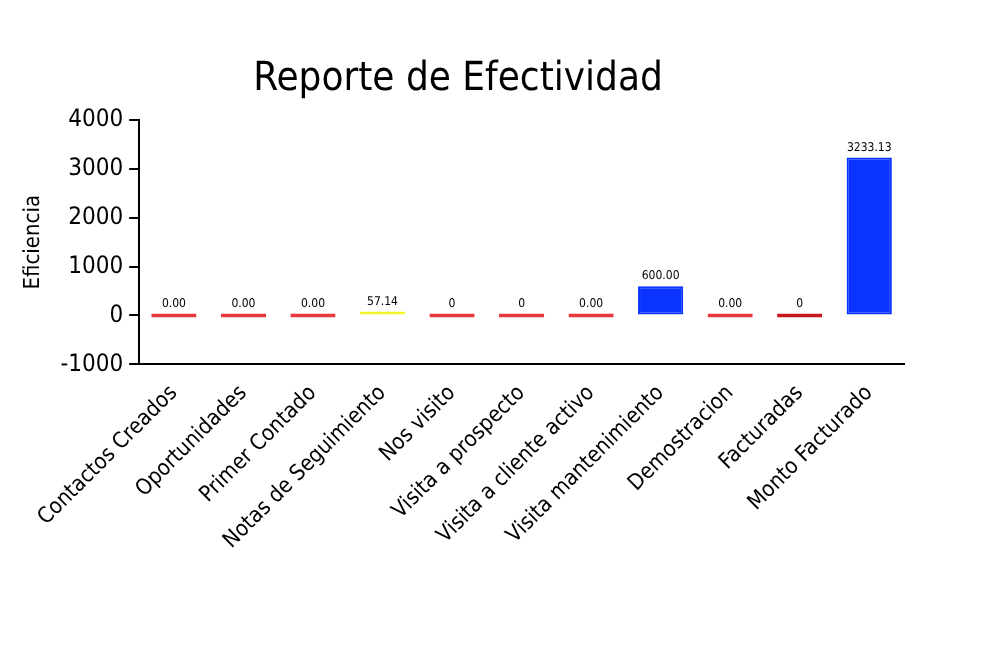 Image resolution: width=1000 pixels, height=660 pixels. What do you see at coordinates (96, 215) in the screenshot?
I see `y-tick-label: 2000` at bounding box center [96, 215].